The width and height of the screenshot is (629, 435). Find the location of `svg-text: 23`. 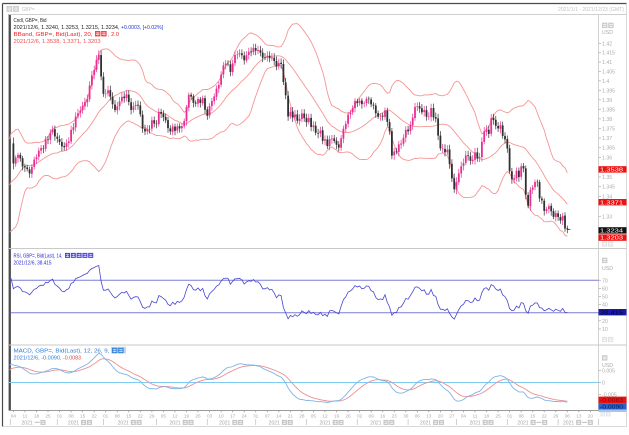

svg-text: 23 is located at coordinates (395, 416).